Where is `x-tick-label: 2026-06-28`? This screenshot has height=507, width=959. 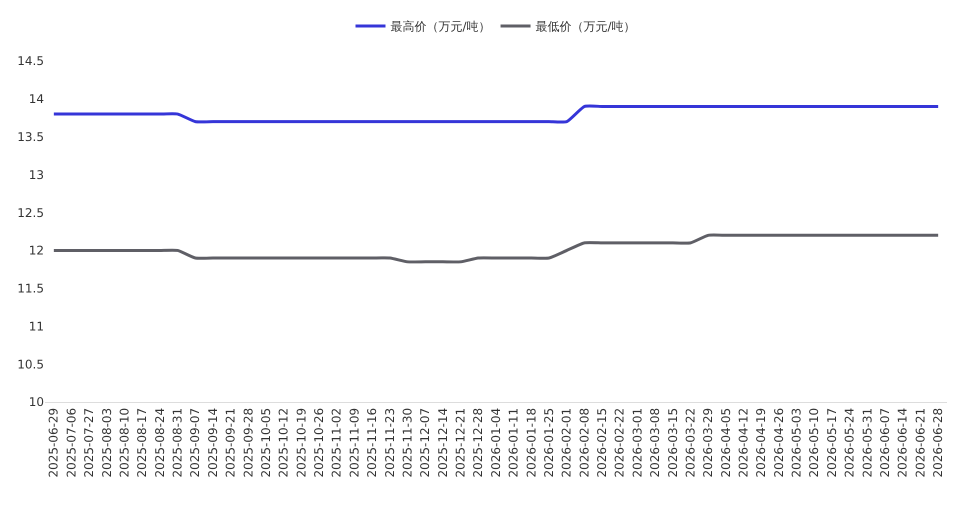 x-tick-label: 2026-06-28 is located at coordinates (938, 443).